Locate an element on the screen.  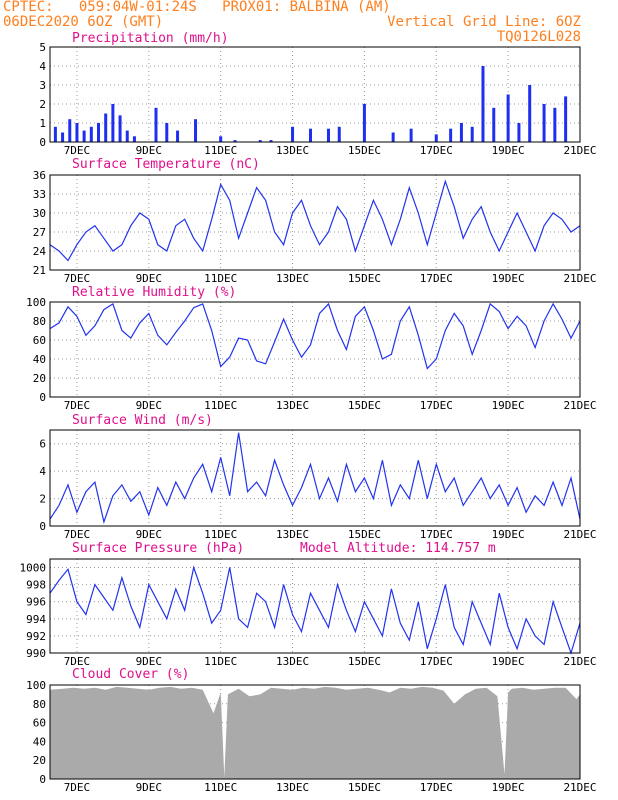
y-tick-label: 1000 is located at coordinates (33, 568).